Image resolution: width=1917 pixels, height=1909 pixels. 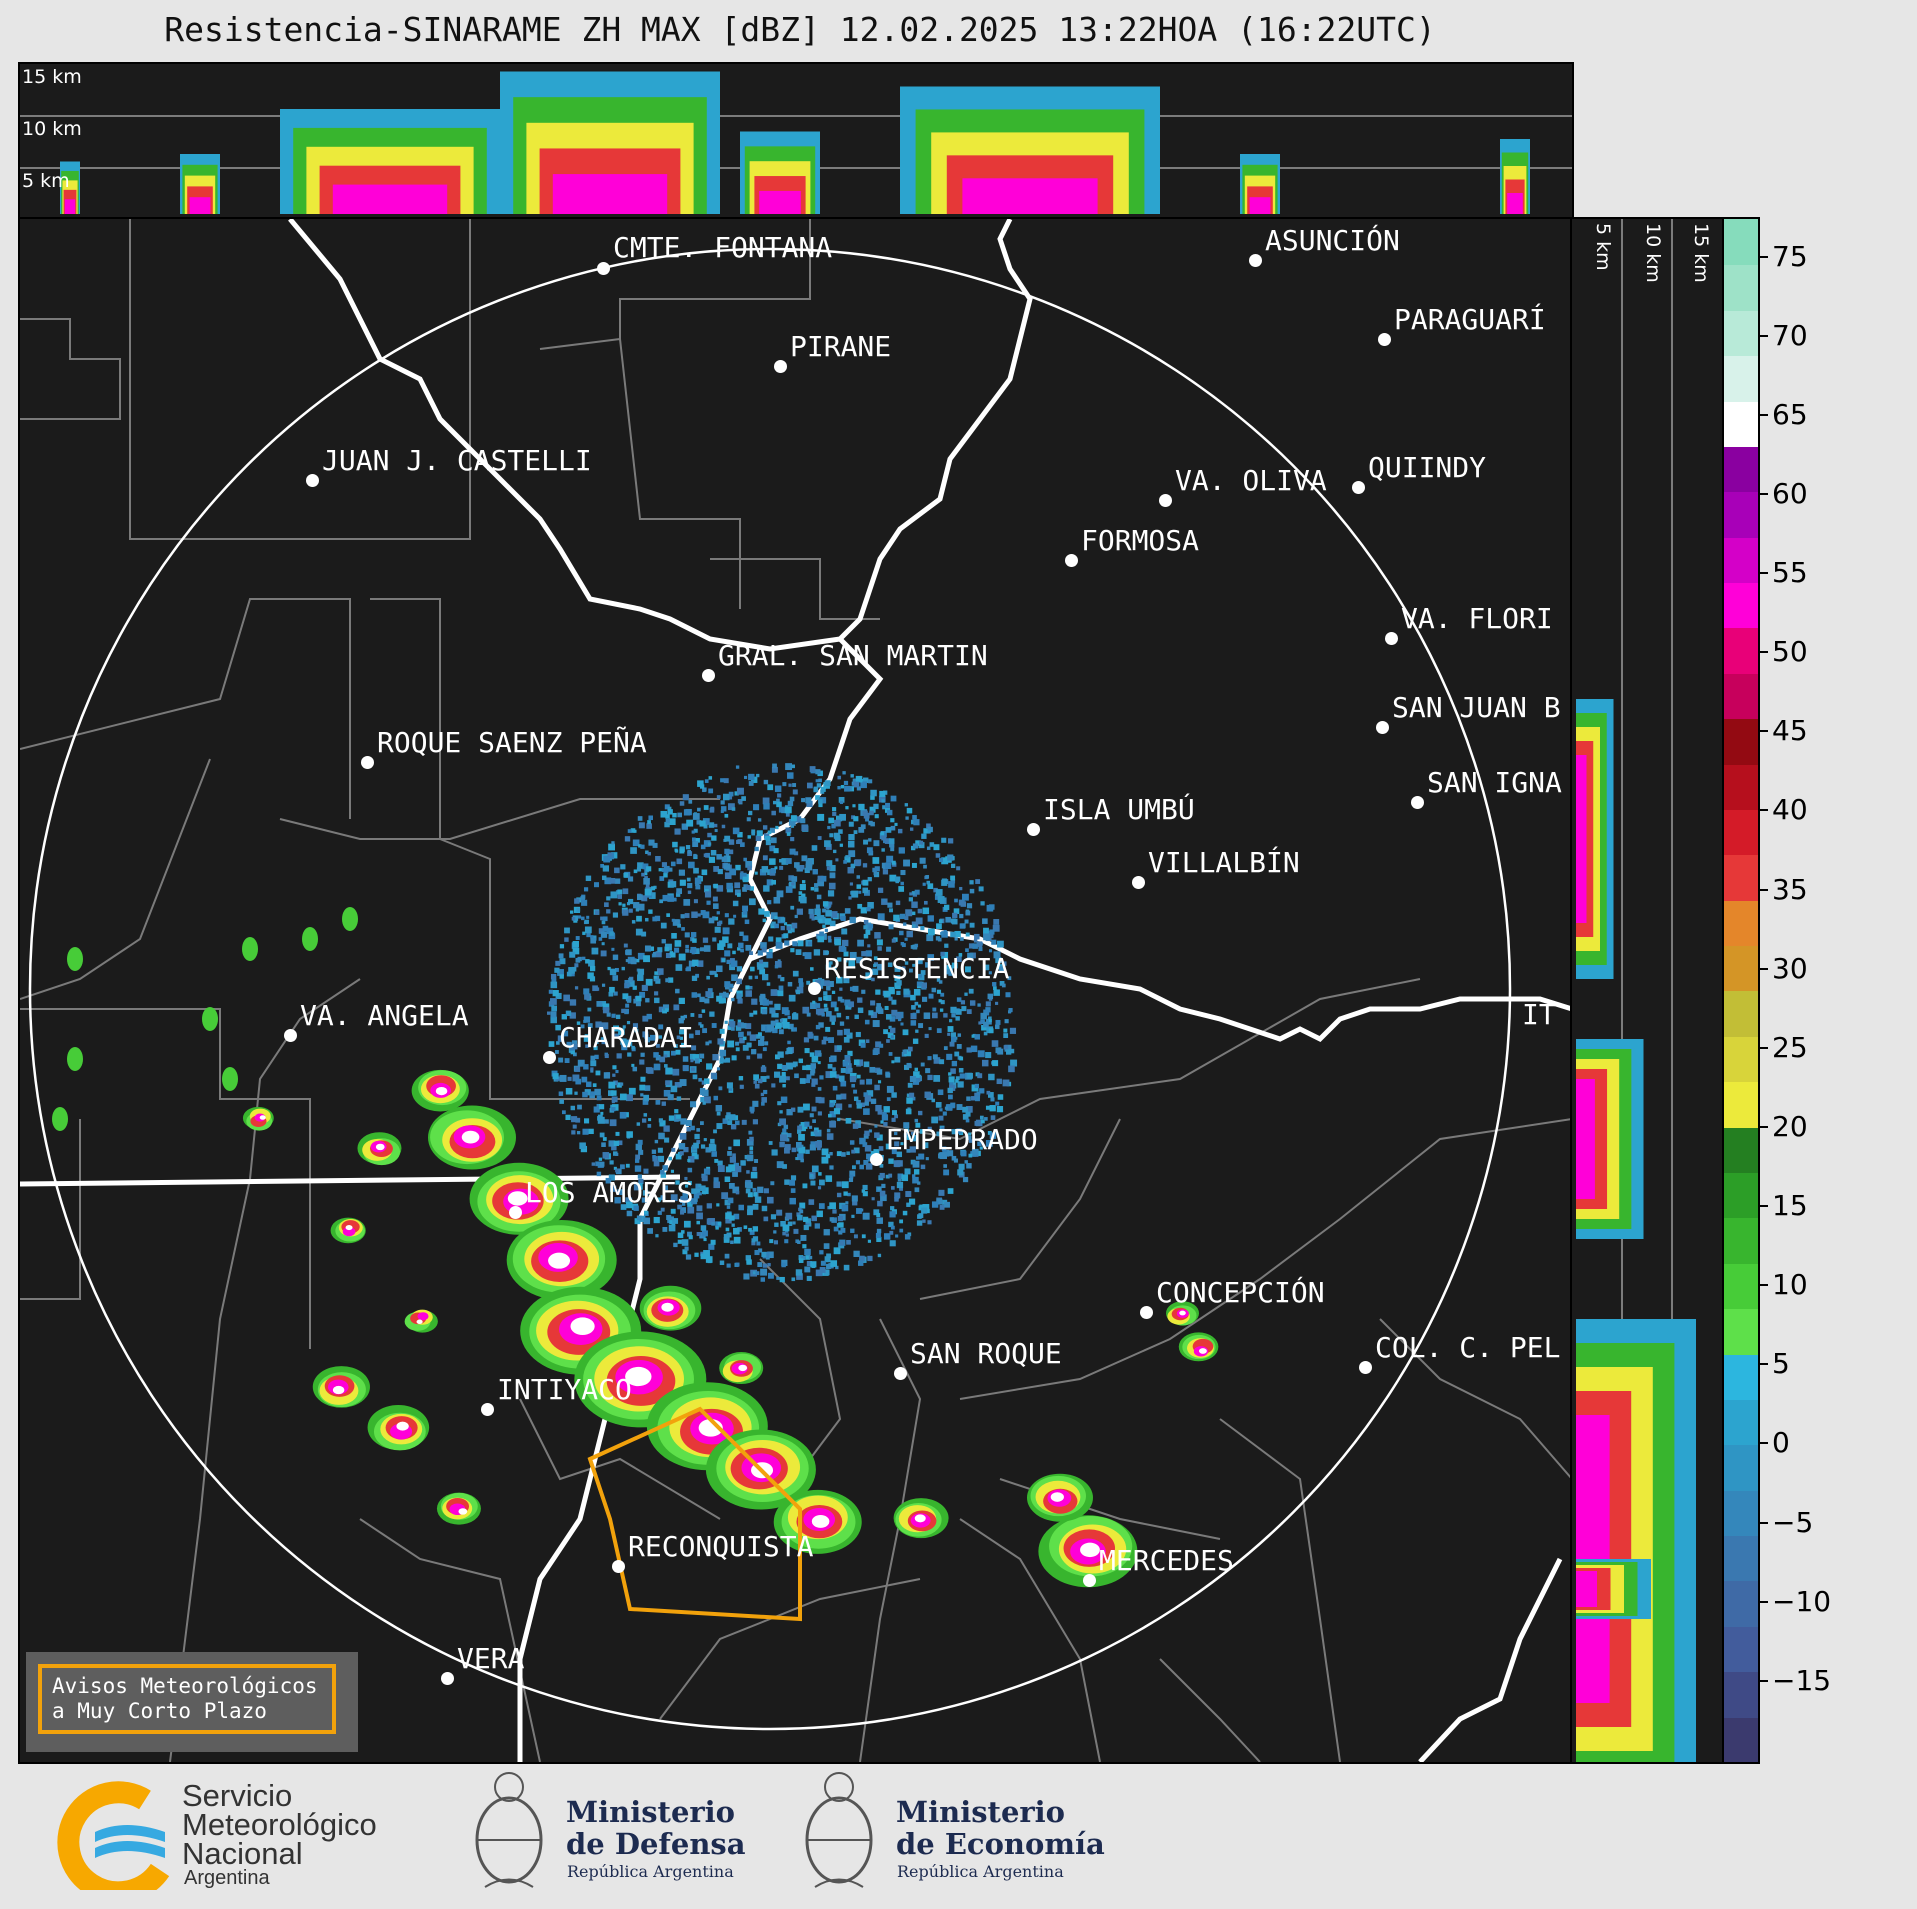 I want to click on colorbar-tick, so click(x=1763, y=968).